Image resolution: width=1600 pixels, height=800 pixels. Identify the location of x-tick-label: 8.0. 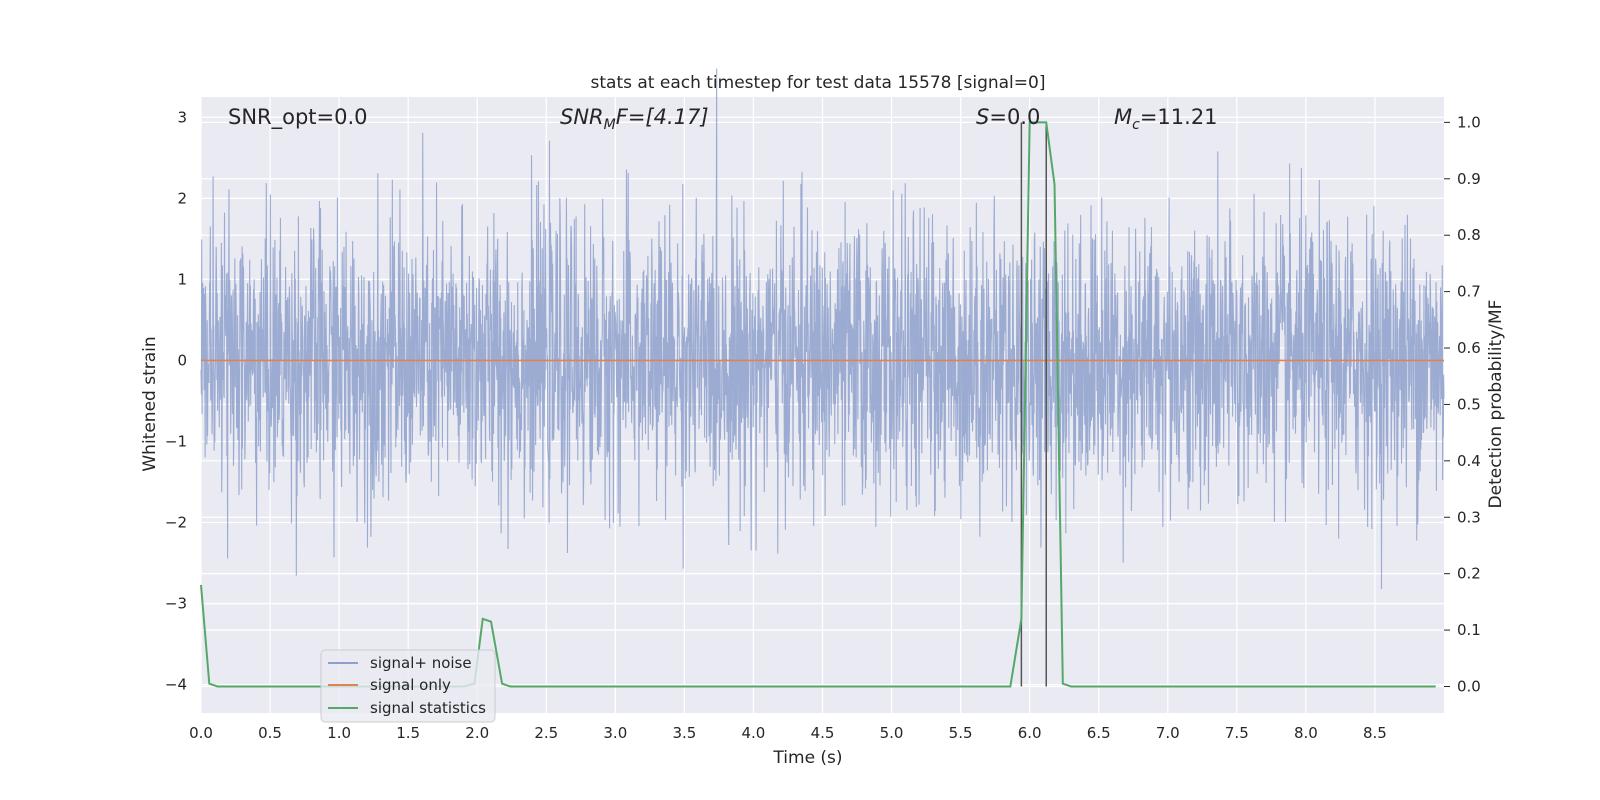
(1306, 733).